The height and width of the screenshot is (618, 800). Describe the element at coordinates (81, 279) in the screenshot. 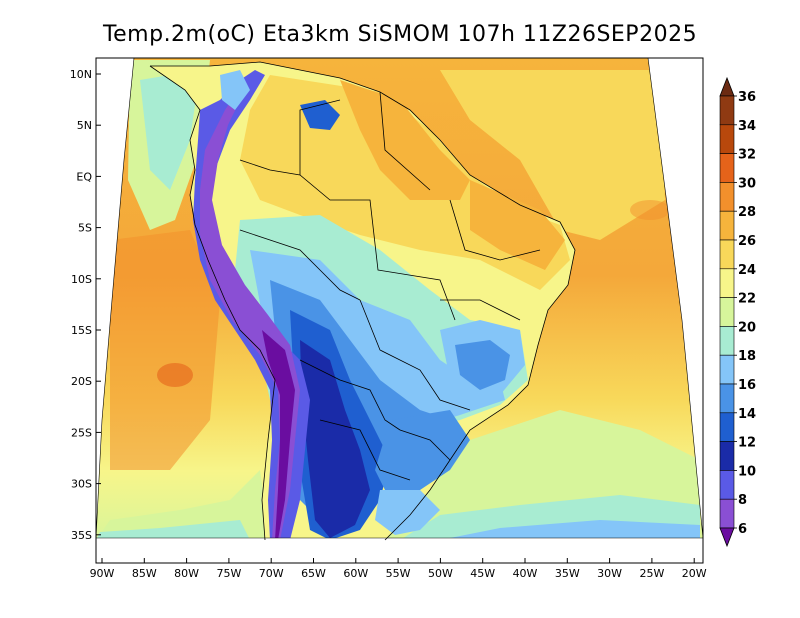

I see `lat-label: 10S` at that location.